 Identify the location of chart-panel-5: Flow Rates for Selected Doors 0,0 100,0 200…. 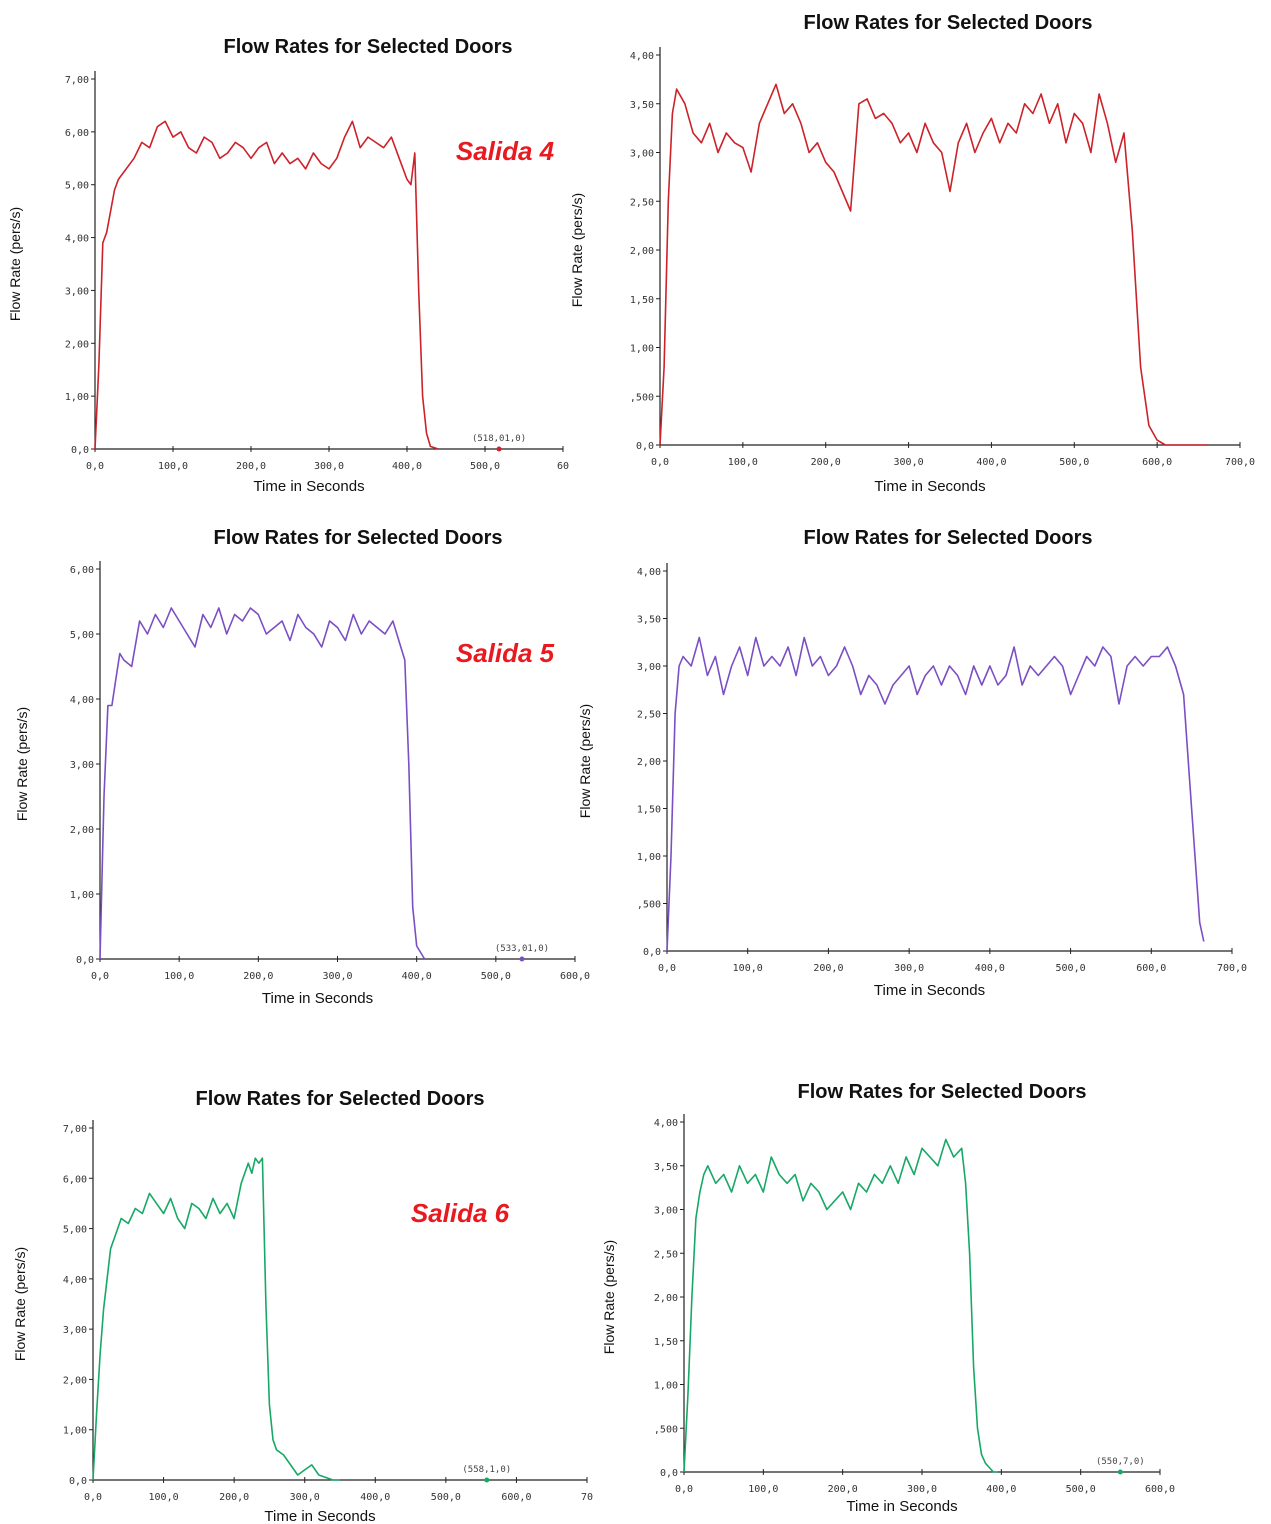
(302, 1306).